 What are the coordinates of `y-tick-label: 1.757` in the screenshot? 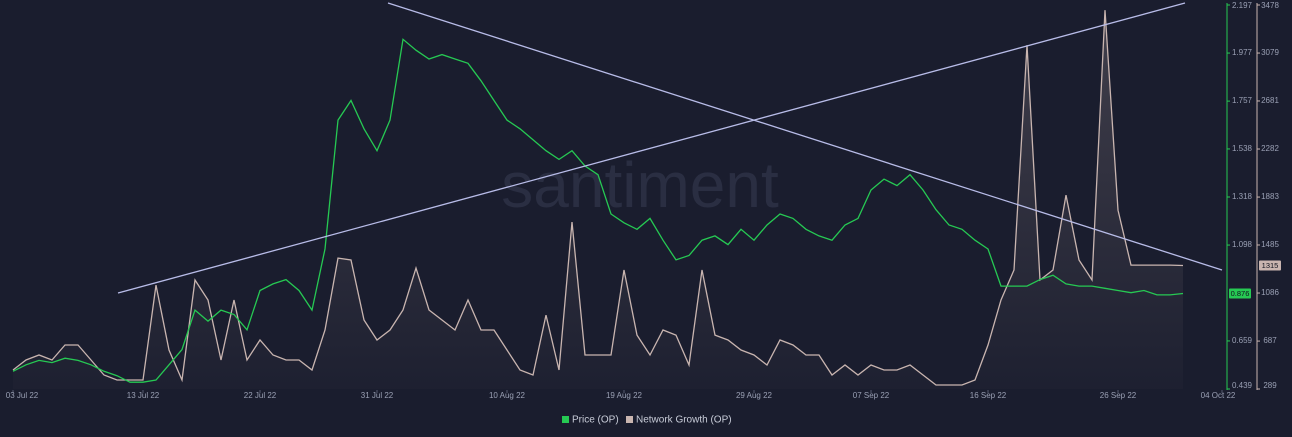 It's located at (1242, 100).